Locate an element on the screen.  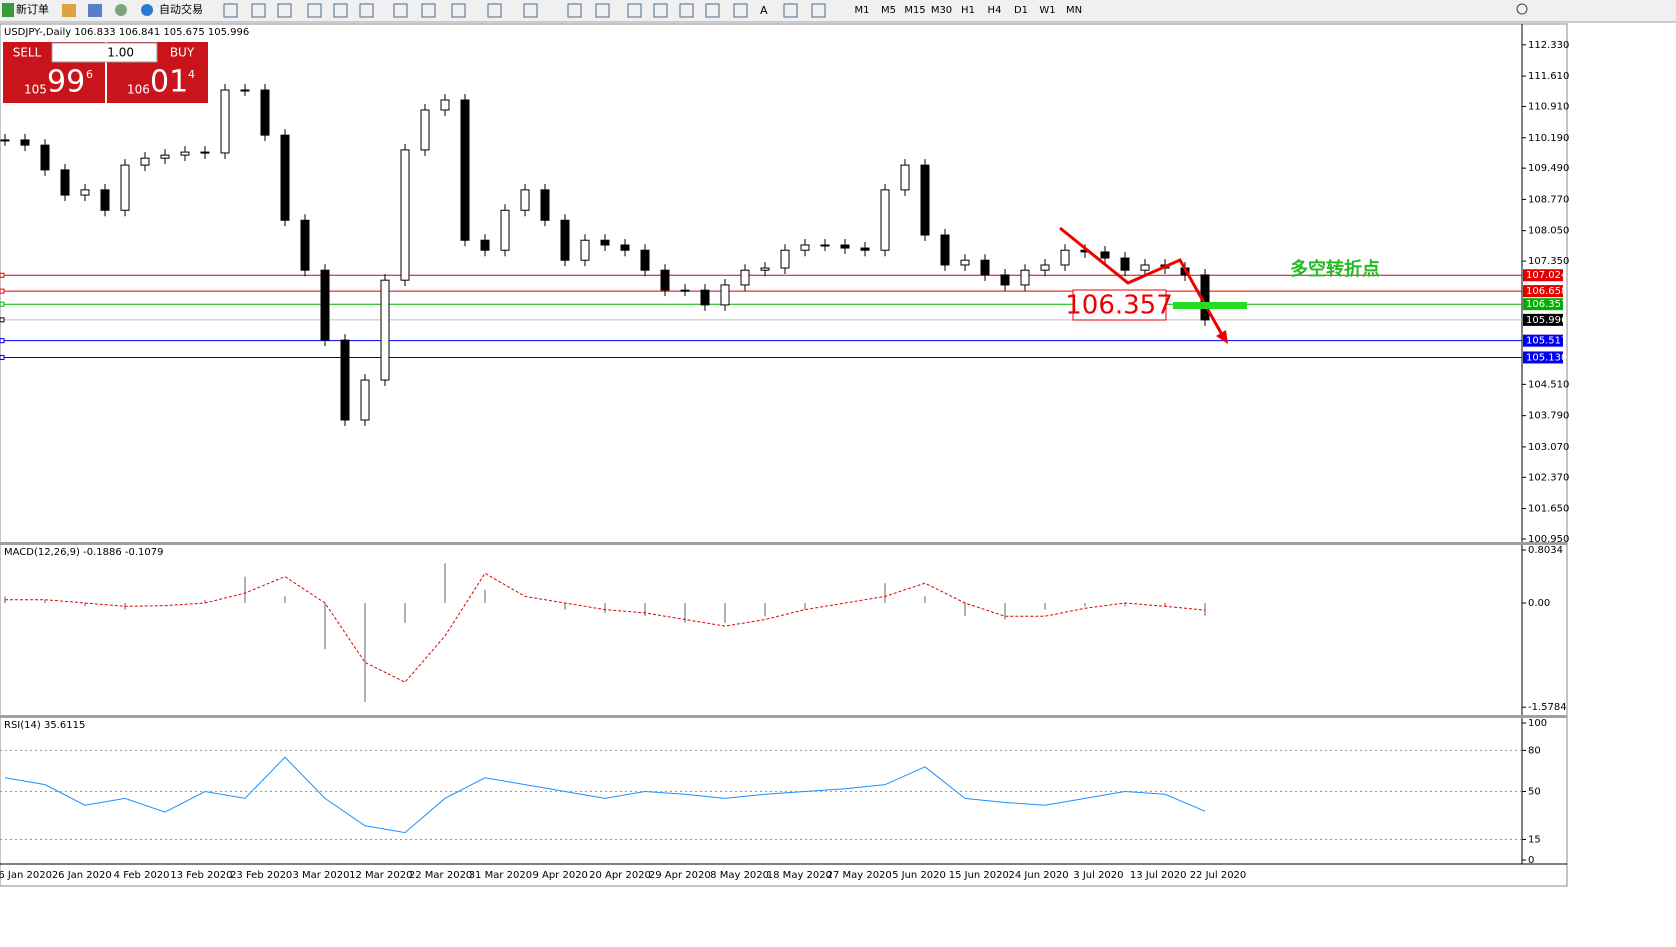
level-label: 107.024 is located at coordinates (1546, 275).